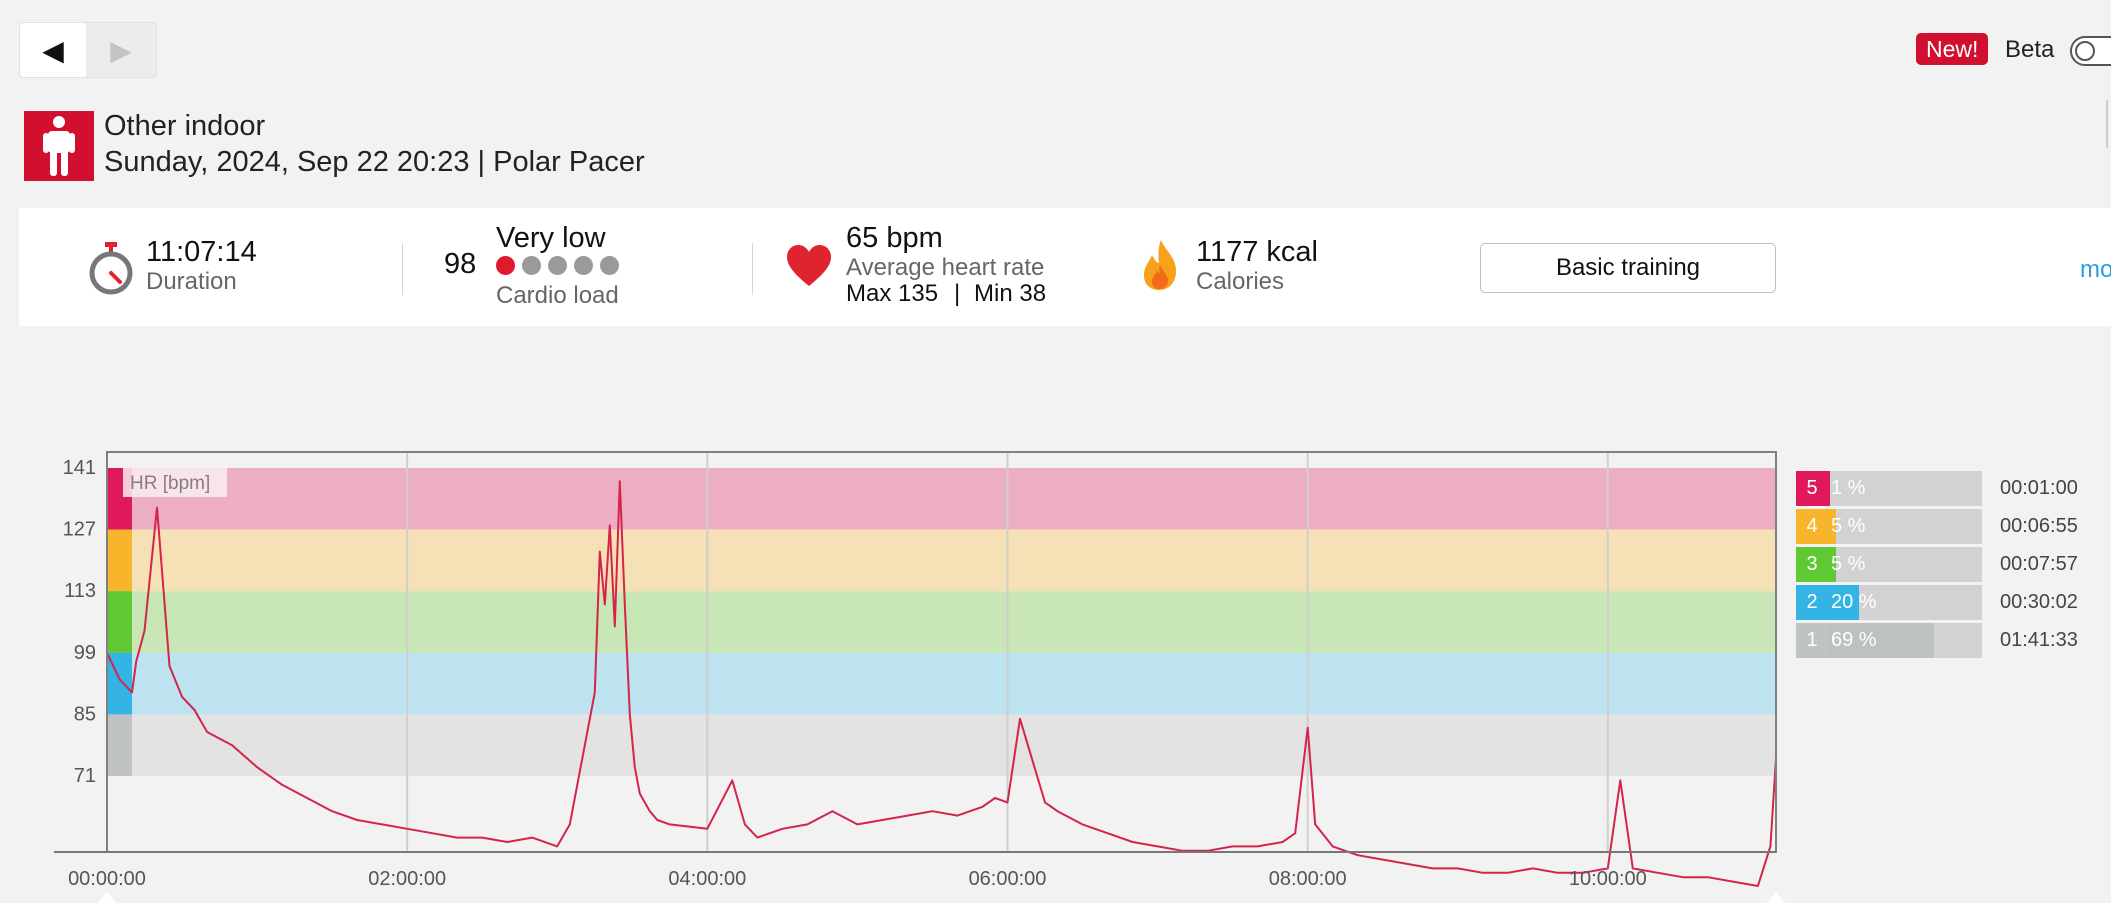 The width and height of the screenshot is (2111, 903). Describe the element at coordinates (1010, 293) in the screenshot. I see `min-hr-value: Min 38` at that location.